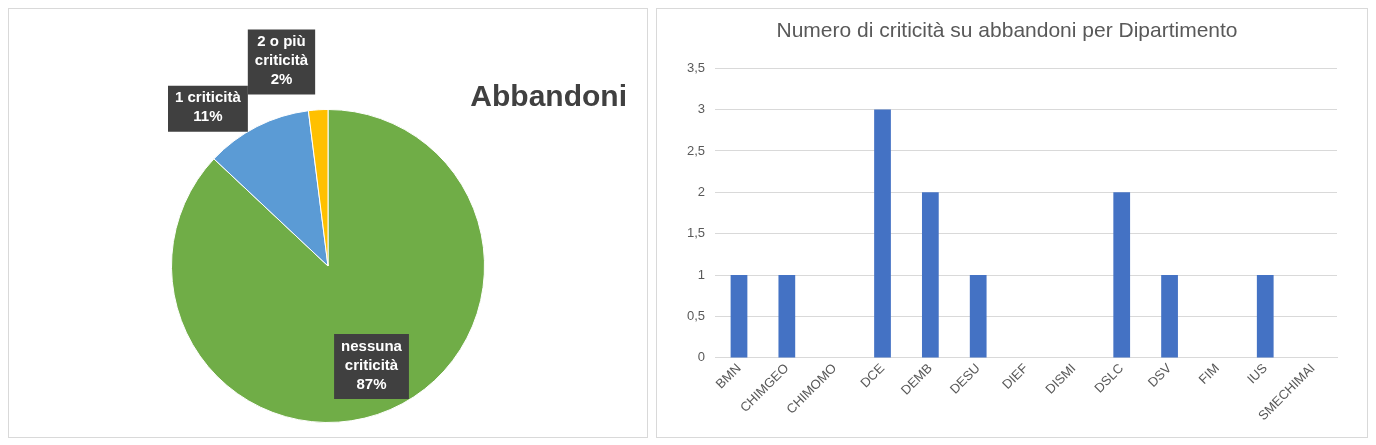 Image resolution: width=1376 pixels, height=445 pixels. What do you see at coordinates (371, 383) in the screenshot?
I see `data-label: 87%` at bounding box center [371, 383].